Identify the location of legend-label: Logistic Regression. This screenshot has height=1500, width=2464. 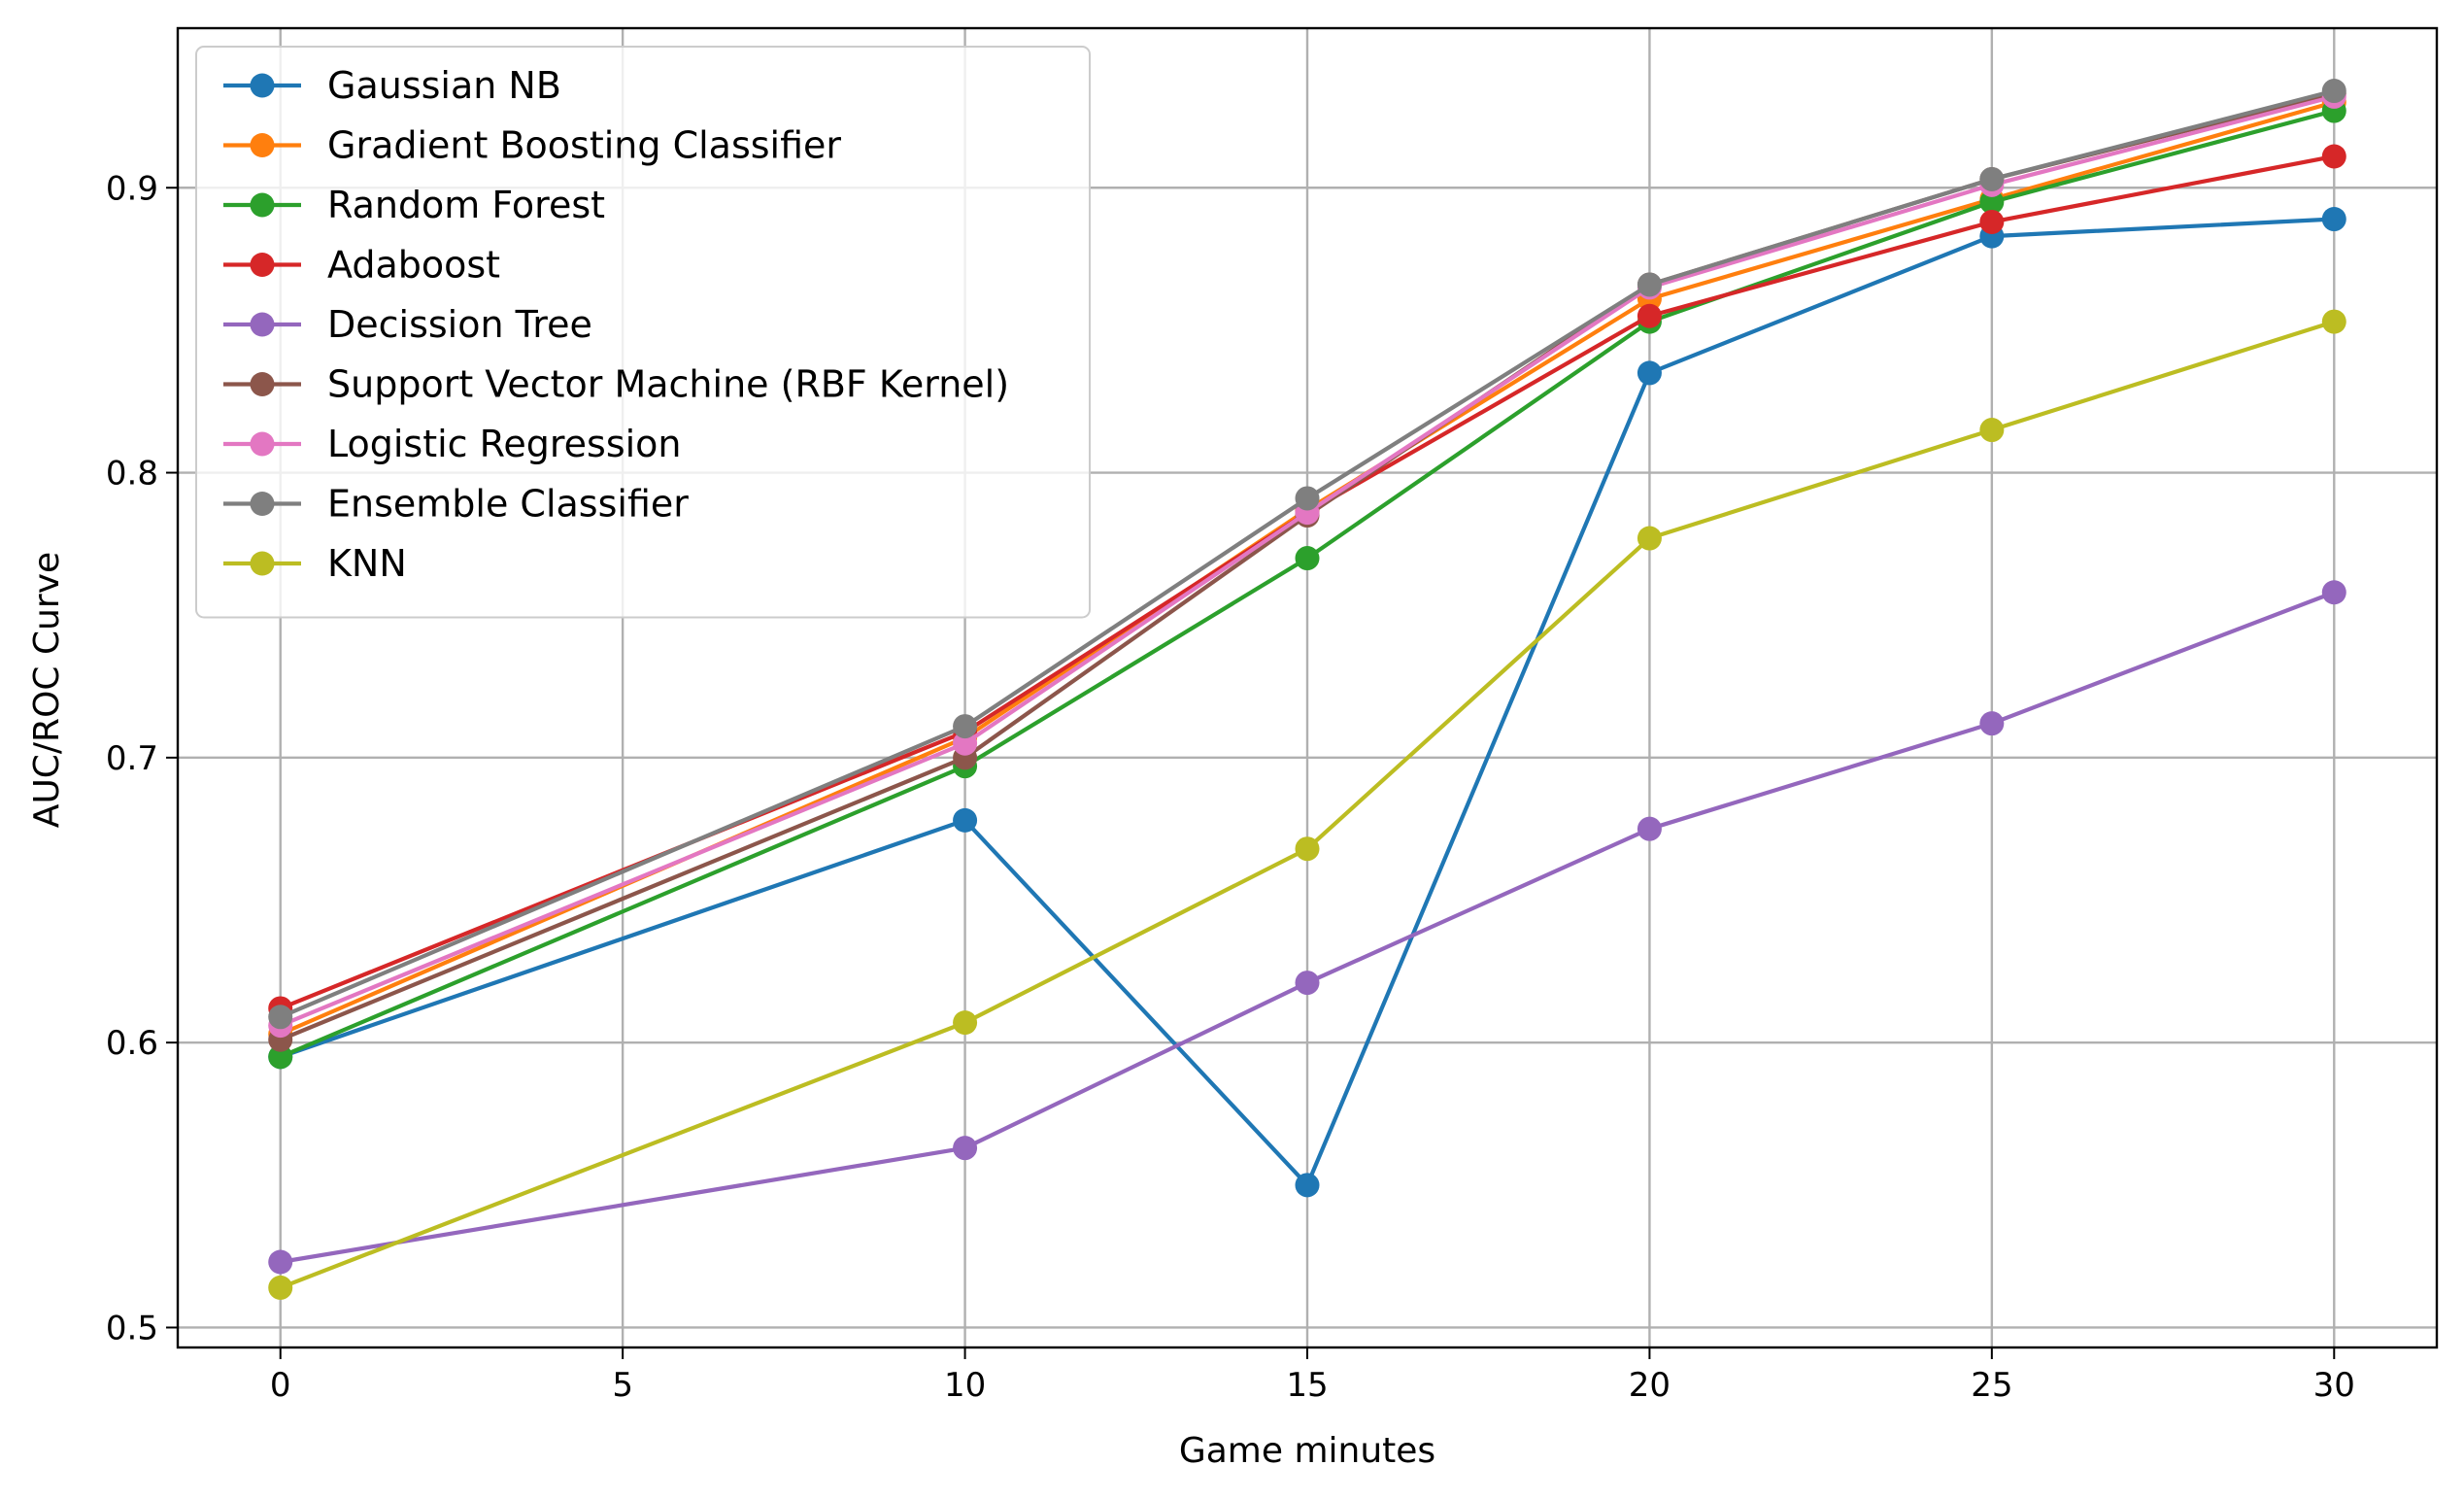
(504, 444).